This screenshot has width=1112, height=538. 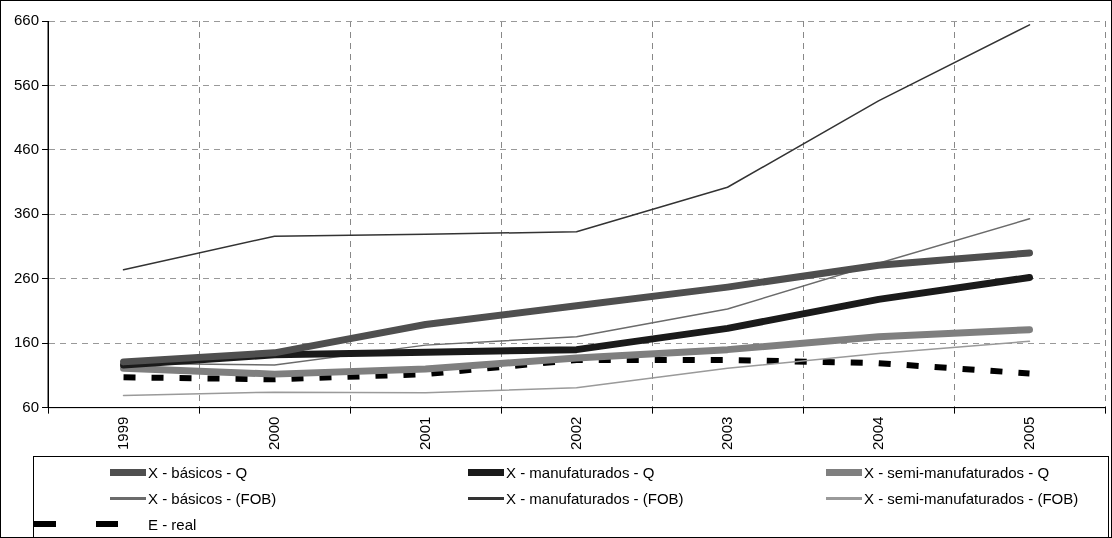 What do you see at coordinates (971, 498) in the screenshot?
I see `legend-label: X - semi-manufaturados - (FOB)` at bounding box center [971, 498].